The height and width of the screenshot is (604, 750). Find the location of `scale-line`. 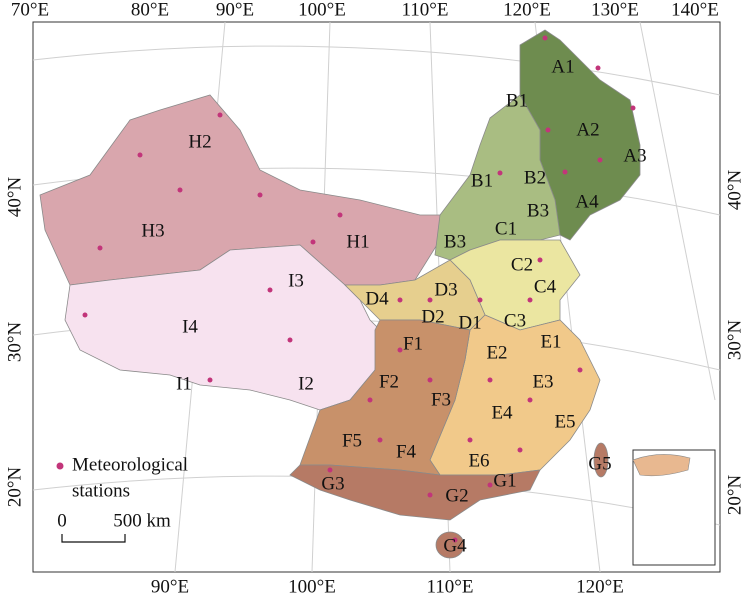

scale-line is located at coordinates (93, 538).